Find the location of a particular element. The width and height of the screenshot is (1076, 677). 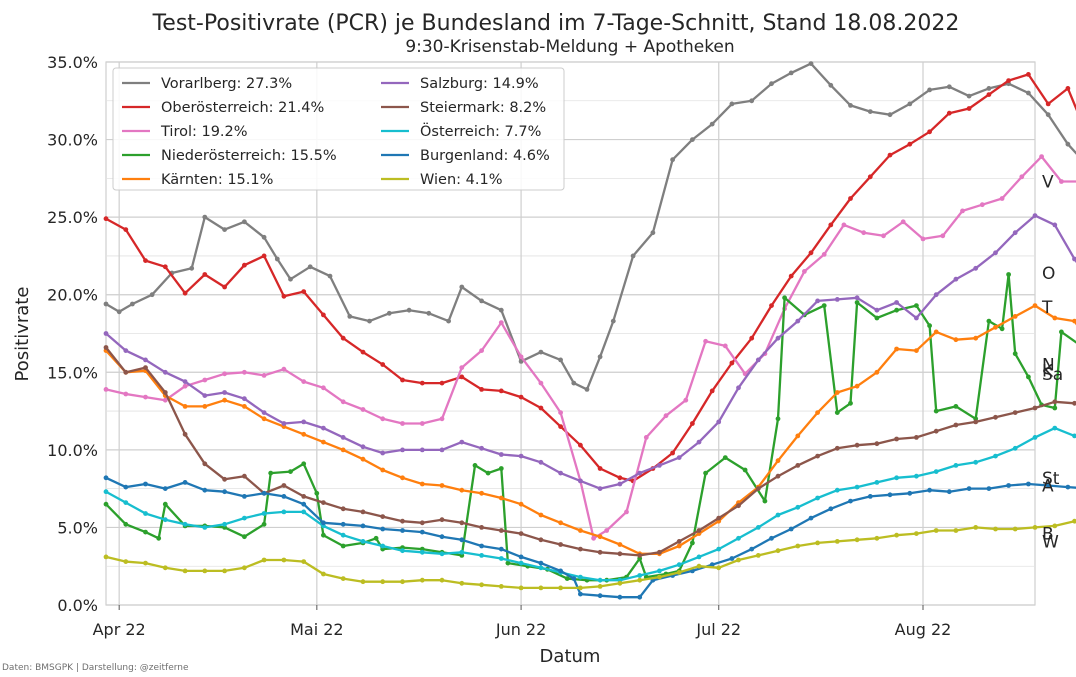

x-axis-label: Datum is located at coordinates (570, 656).